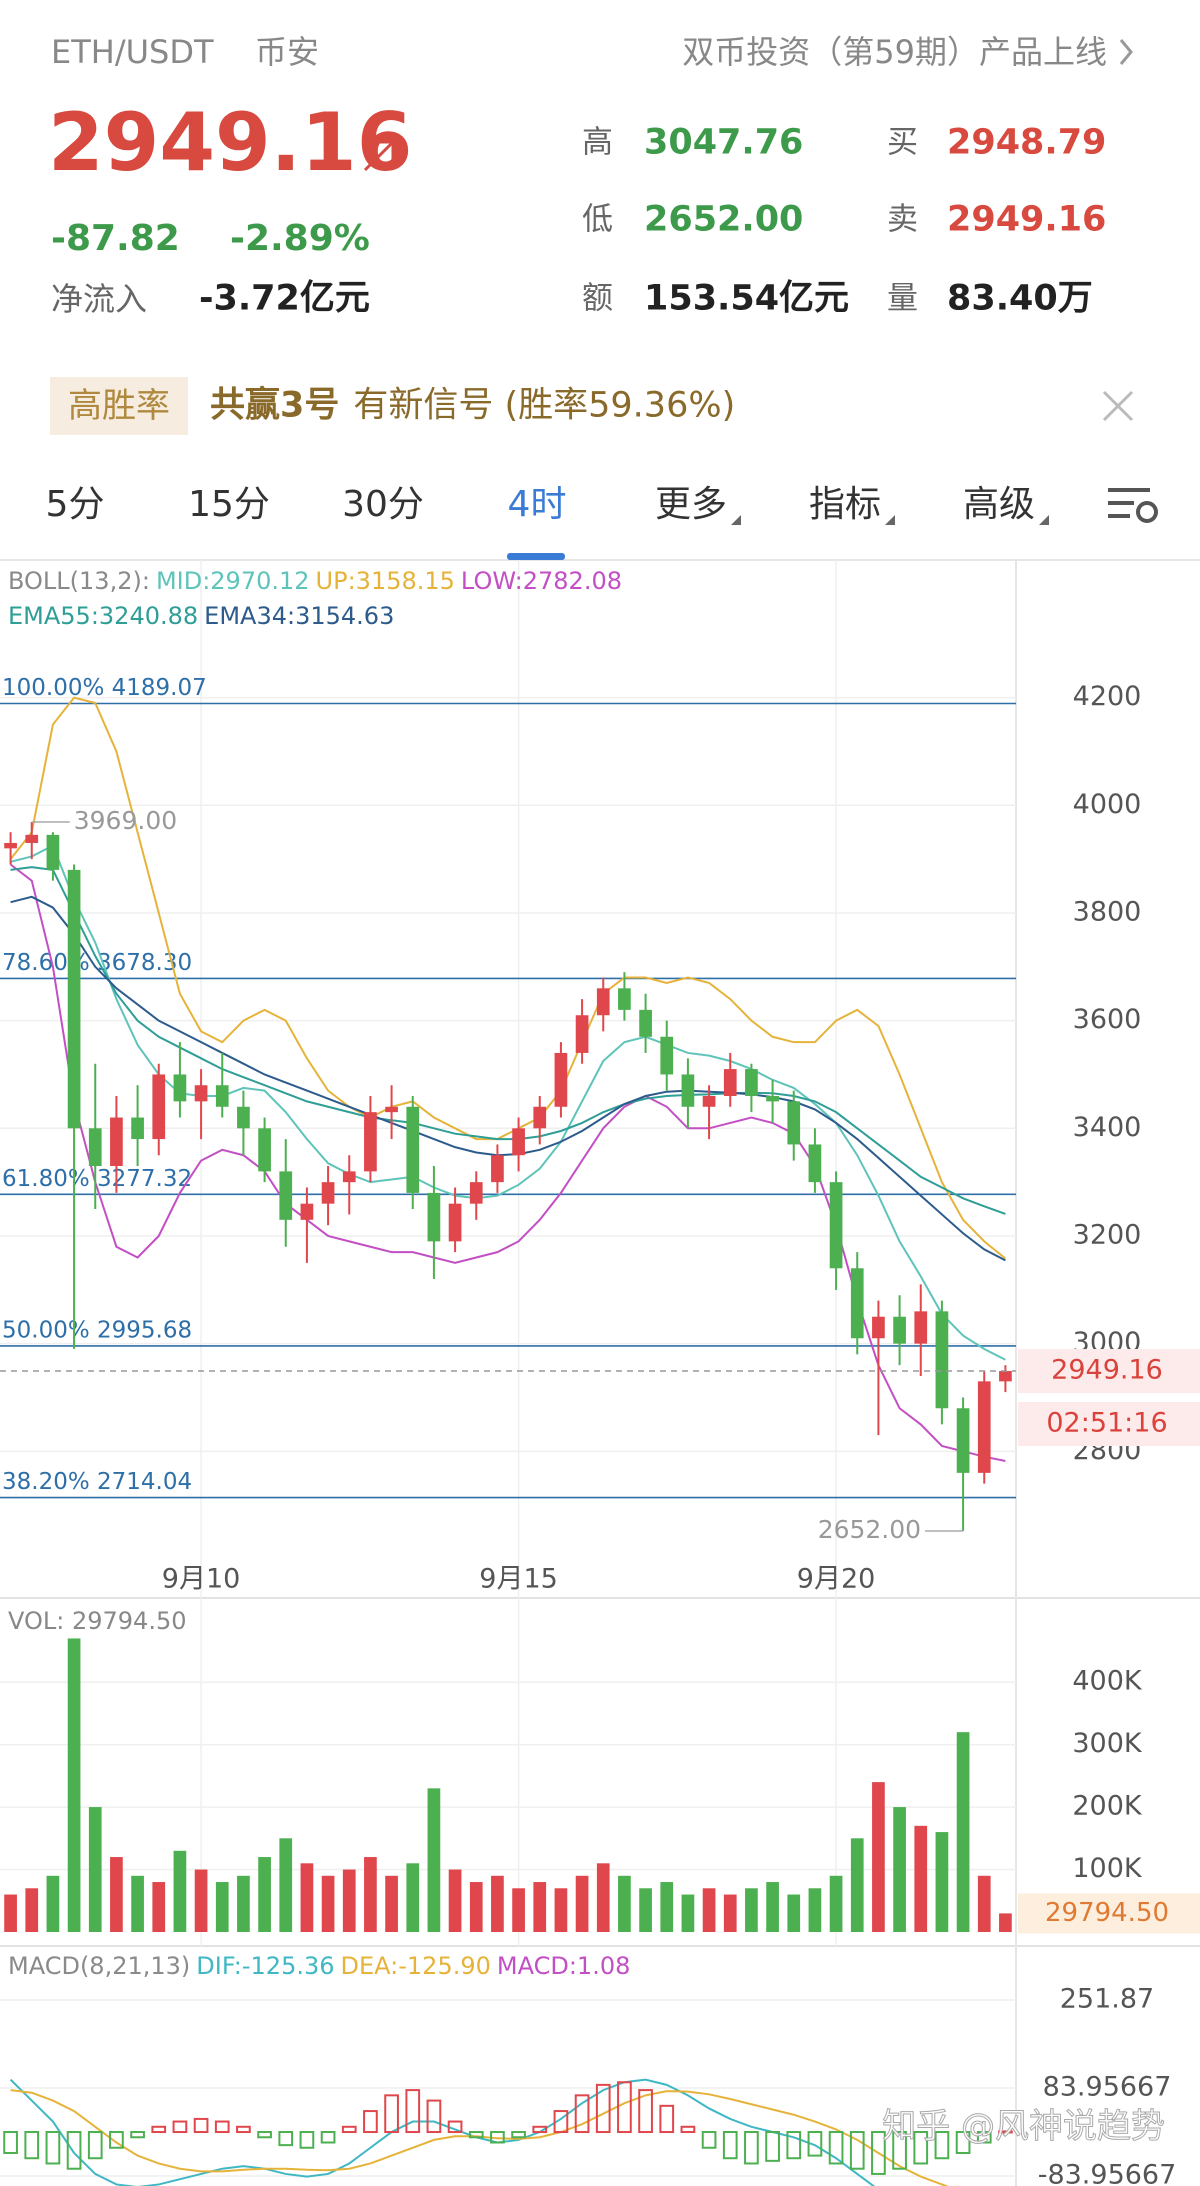  What do you see at coordinates (536, 556) in the screenshot?
I see `active-tab-indicator` at bounding box center [536, 556].